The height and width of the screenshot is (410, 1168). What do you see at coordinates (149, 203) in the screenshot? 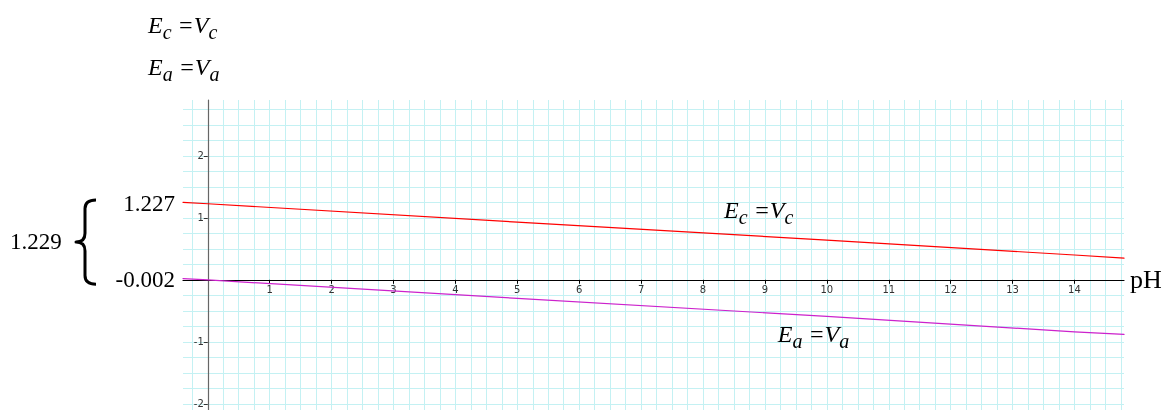
I see `annotation: 1.227` at bounding box center [149, 203].